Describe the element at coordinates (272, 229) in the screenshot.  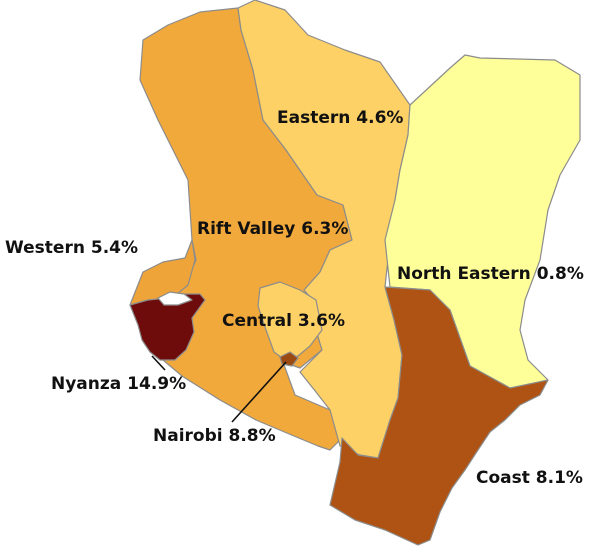
I see `label-rift-valley: Rift Valley 6.3%` at that location.